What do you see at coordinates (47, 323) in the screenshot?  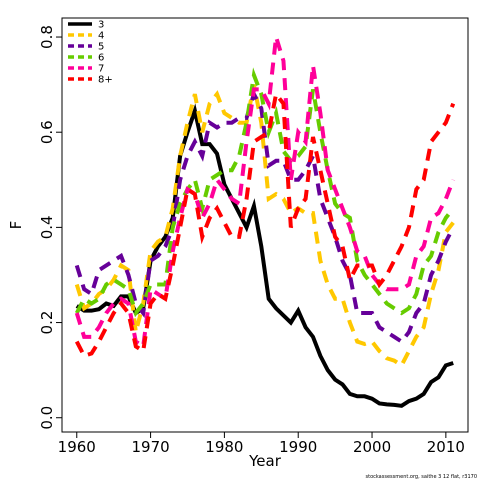 I see `y-tick-label: 0.2` at bounding box center [47, 323].